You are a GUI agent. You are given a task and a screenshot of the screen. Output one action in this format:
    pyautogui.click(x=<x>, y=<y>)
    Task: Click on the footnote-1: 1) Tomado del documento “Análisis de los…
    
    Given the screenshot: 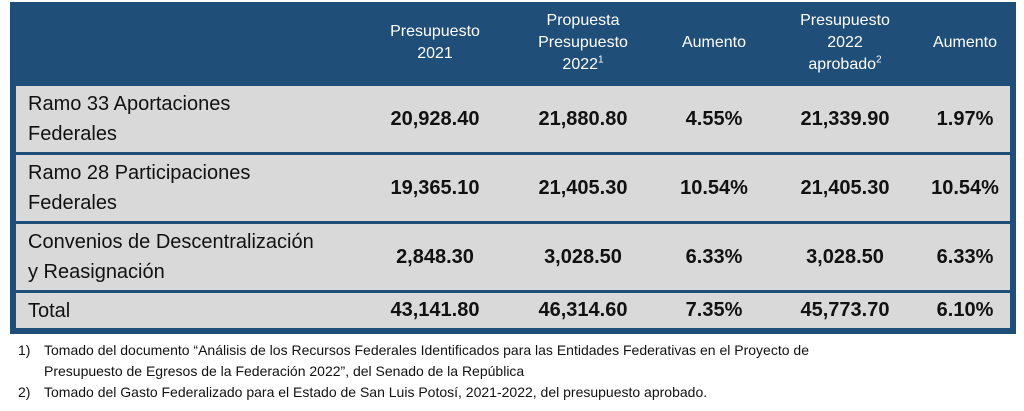 What is the action you would take?
    pyautogui.click(x=518, y=361)
    